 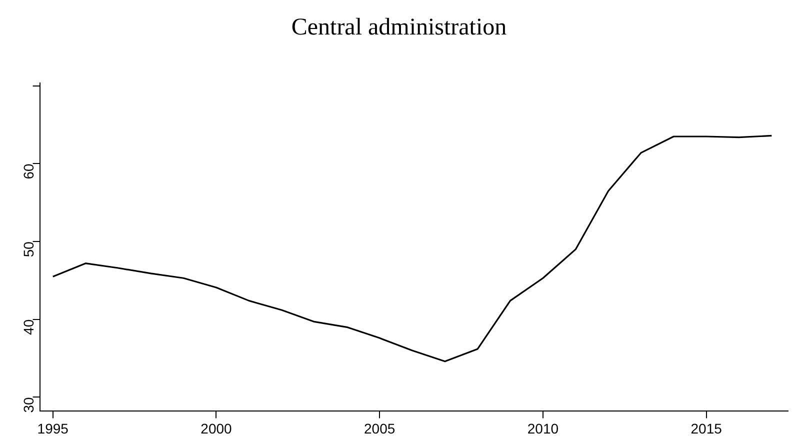 What do you see at coordinates (28, 404) in the screenshot?
I see `y-tick-label: 30` at bounding box center [28, 404].